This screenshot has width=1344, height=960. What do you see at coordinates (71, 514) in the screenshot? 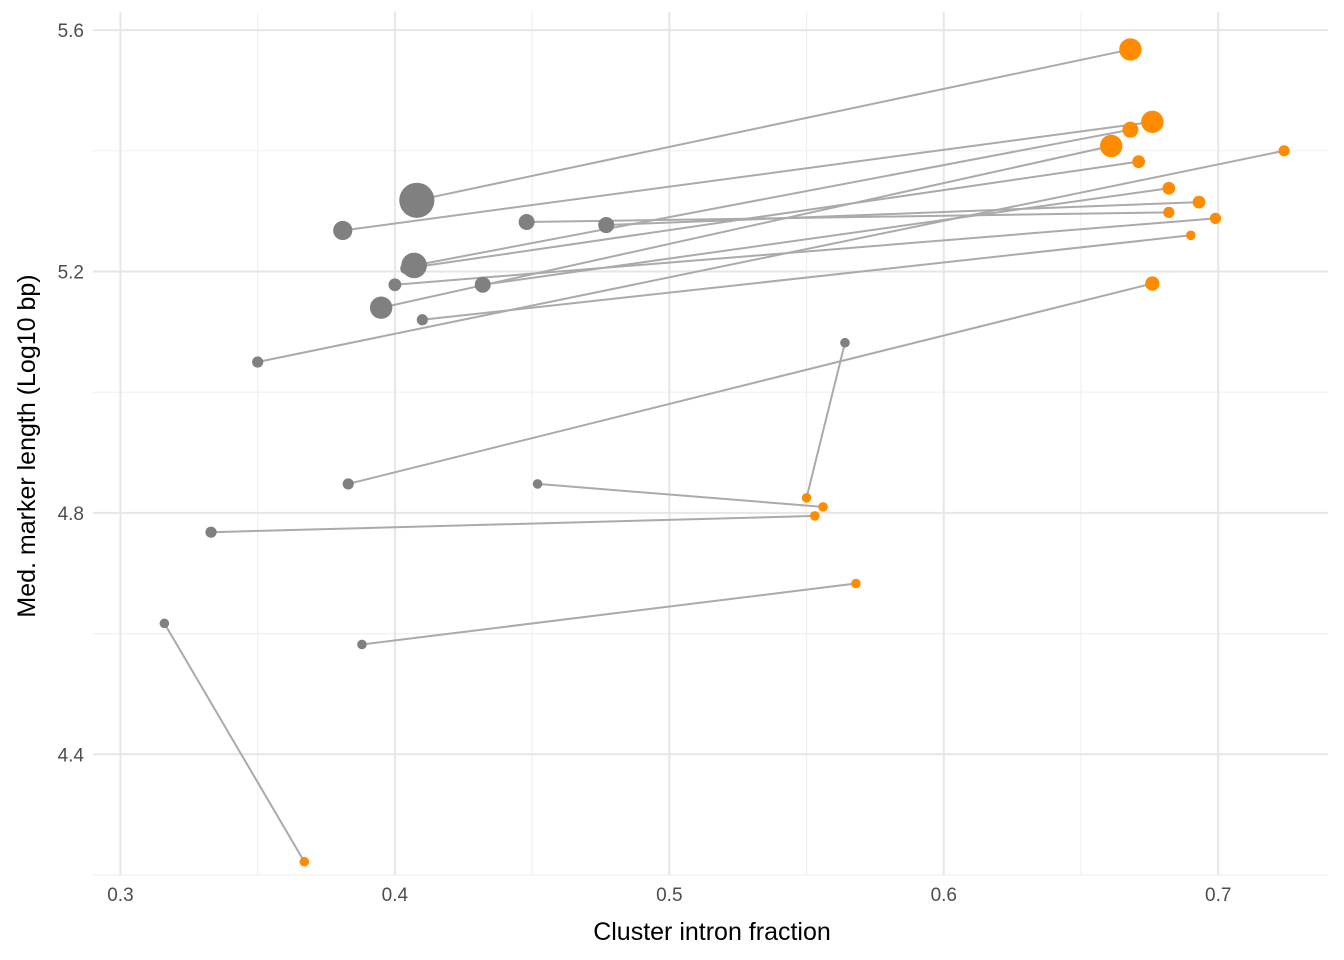
I see `y-tick-label: 4.8` at bounding box center [71, 514].